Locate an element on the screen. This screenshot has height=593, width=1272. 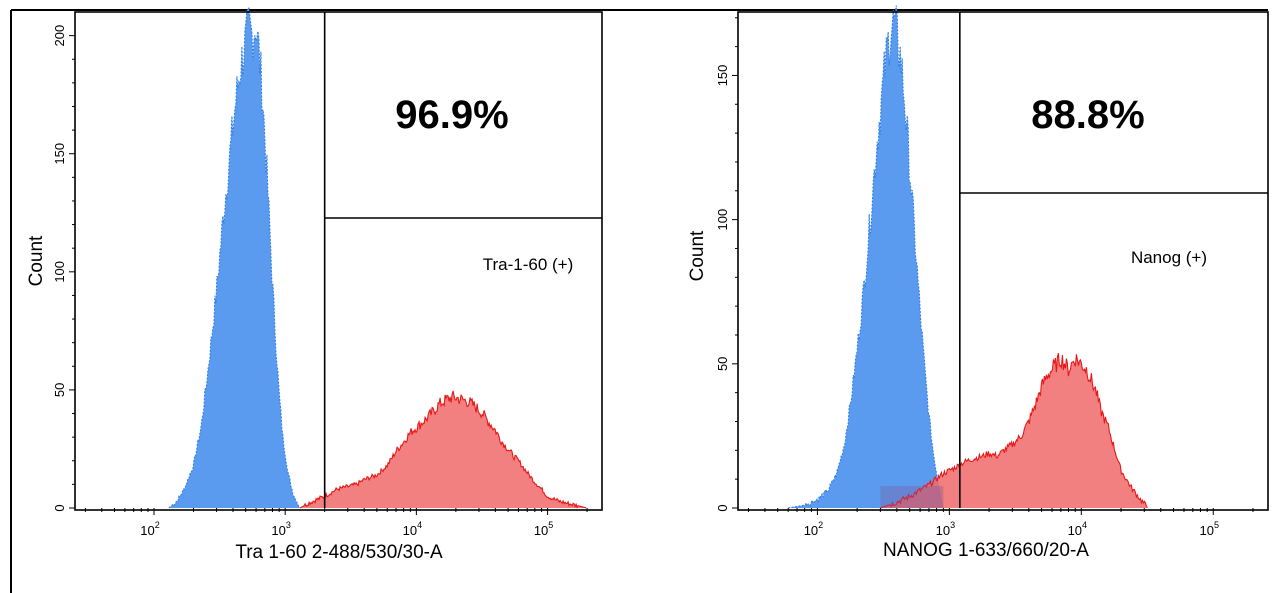
gate-percent-label: 96.9% is located at coordinates (451, 115).